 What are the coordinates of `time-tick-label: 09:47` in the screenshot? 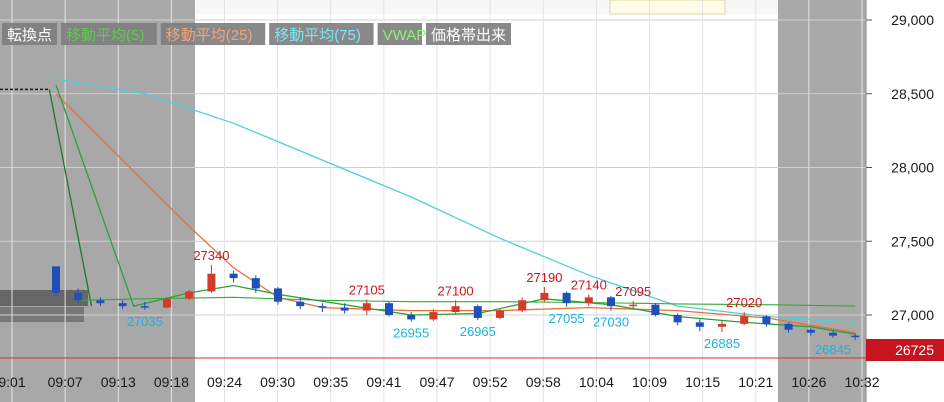 It's located at (436, 382).